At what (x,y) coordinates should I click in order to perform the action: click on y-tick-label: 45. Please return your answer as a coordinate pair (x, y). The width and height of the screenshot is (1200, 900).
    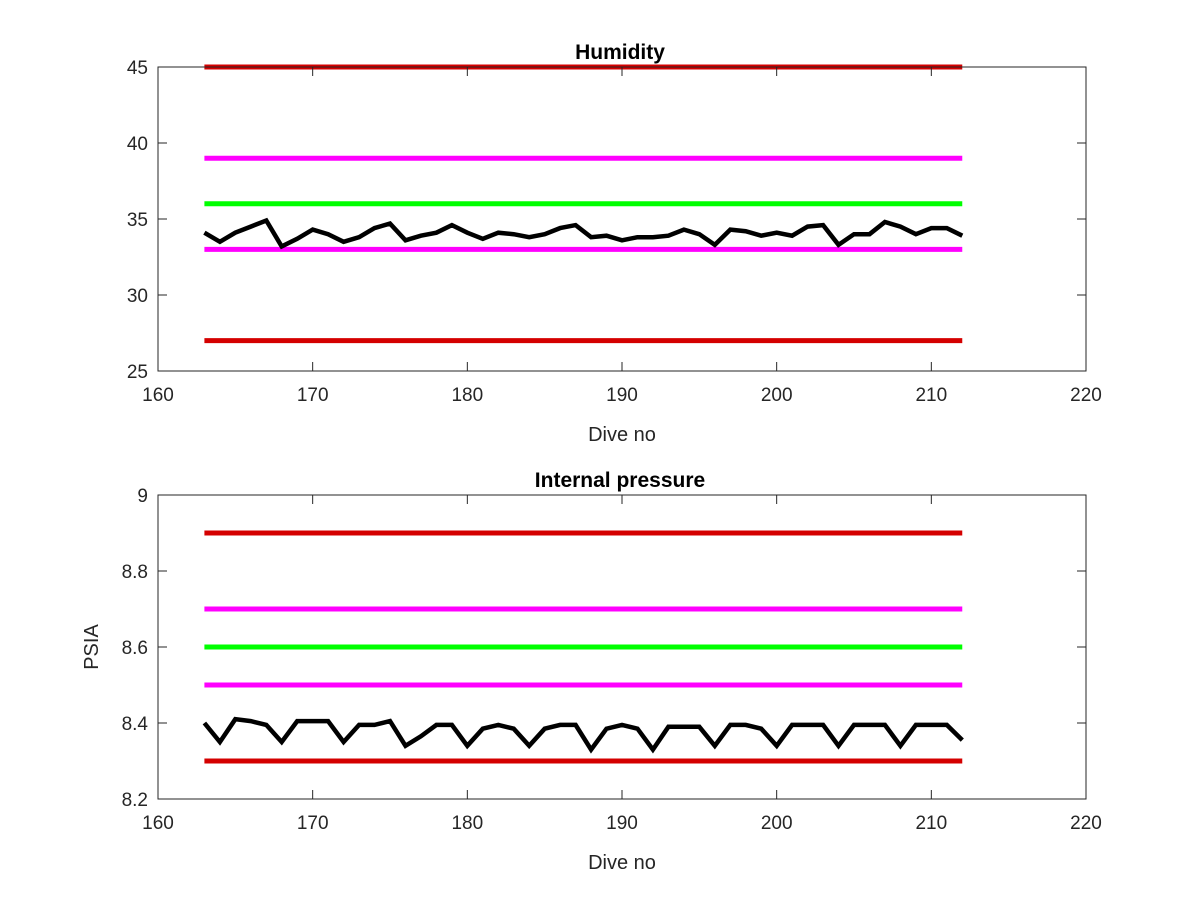
    Looking at the image, I should click on (137, 68).